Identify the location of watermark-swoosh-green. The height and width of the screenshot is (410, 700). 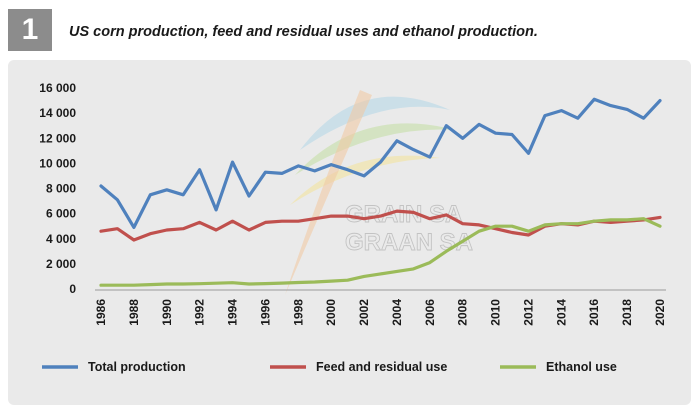
(375, 149).